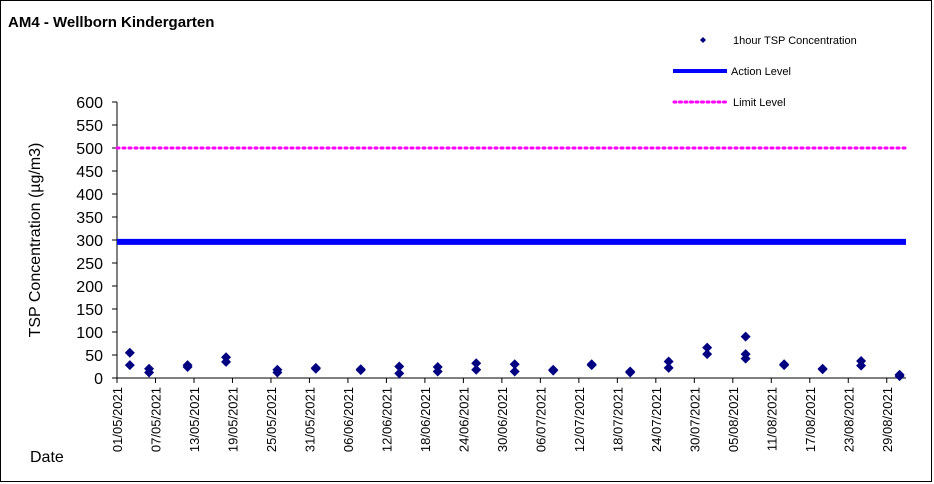  What do you see at coordinates (89, 287) in the screenshot?
I see `y-tick-label: 200` at bounding box center [89, 287].